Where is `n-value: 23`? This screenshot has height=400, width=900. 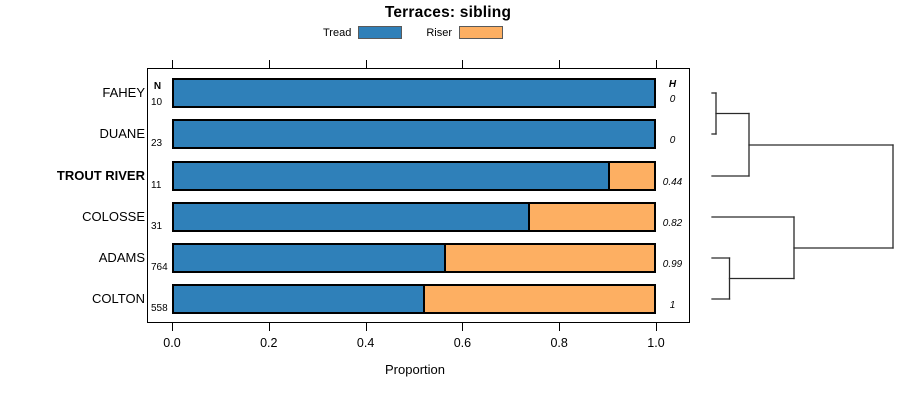
n-value: 23 is located at coordinates (157, 143).